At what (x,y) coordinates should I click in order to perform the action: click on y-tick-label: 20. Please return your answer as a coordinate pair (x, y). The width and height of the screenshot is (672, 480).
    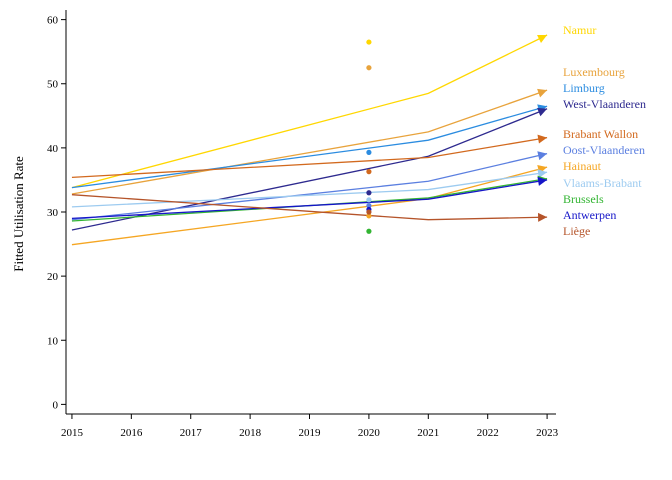
    Looking at the image, I should click on (53, 277).